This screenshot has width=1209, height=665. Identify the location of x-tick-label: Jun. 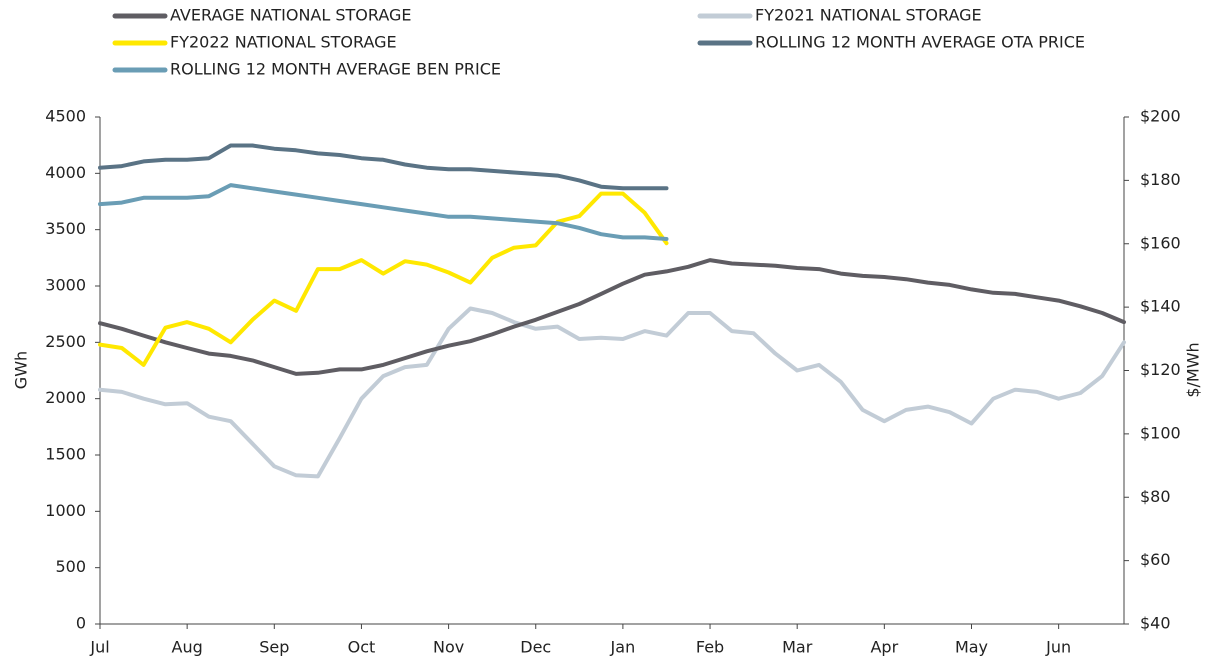
(1058, 647).